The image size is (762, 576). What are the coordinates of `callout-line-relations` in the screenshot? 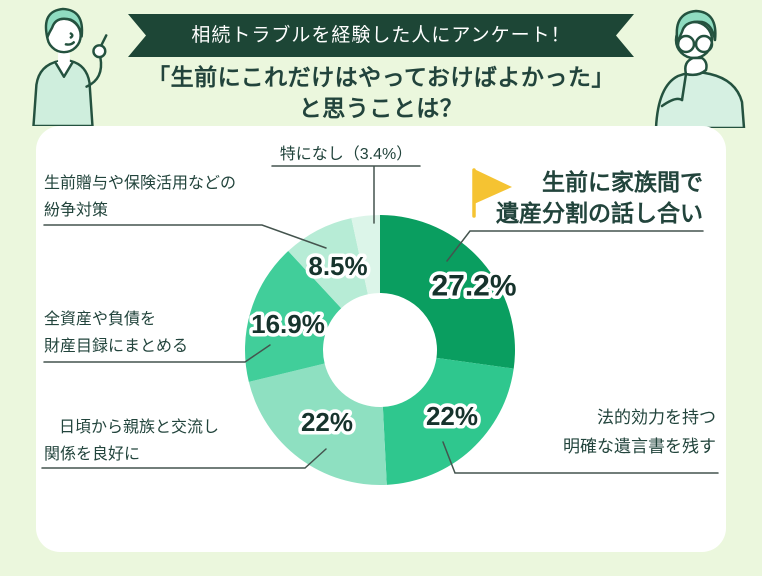 It's located at (184, 458).